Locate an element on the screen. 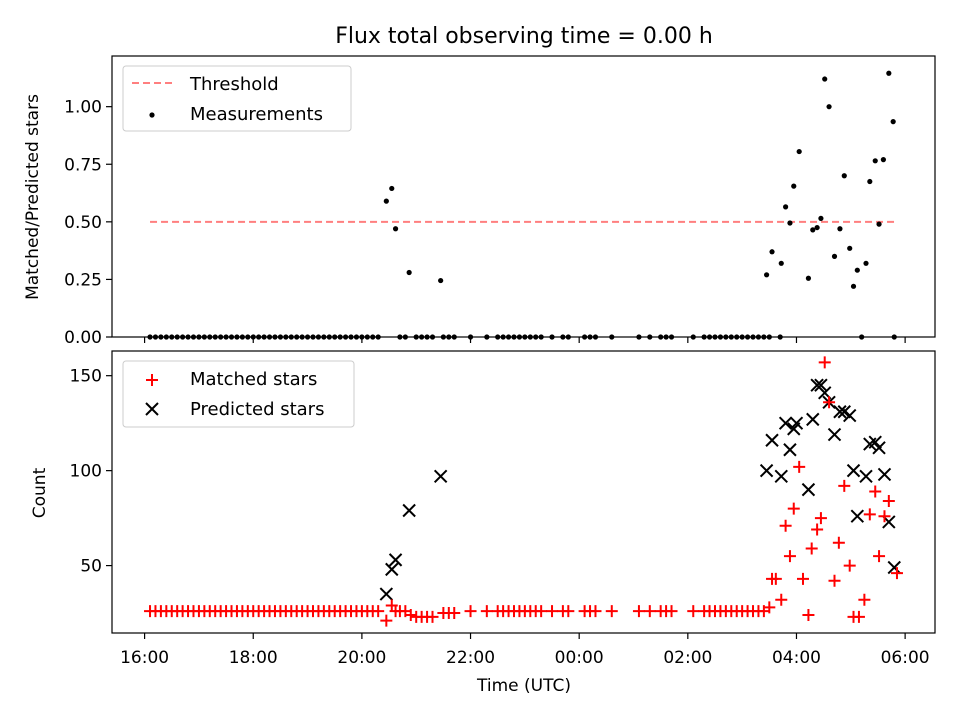 The image size is (960, 724). bottom-y-ticks: 50 100 150 is located at coordinates (91, 472).